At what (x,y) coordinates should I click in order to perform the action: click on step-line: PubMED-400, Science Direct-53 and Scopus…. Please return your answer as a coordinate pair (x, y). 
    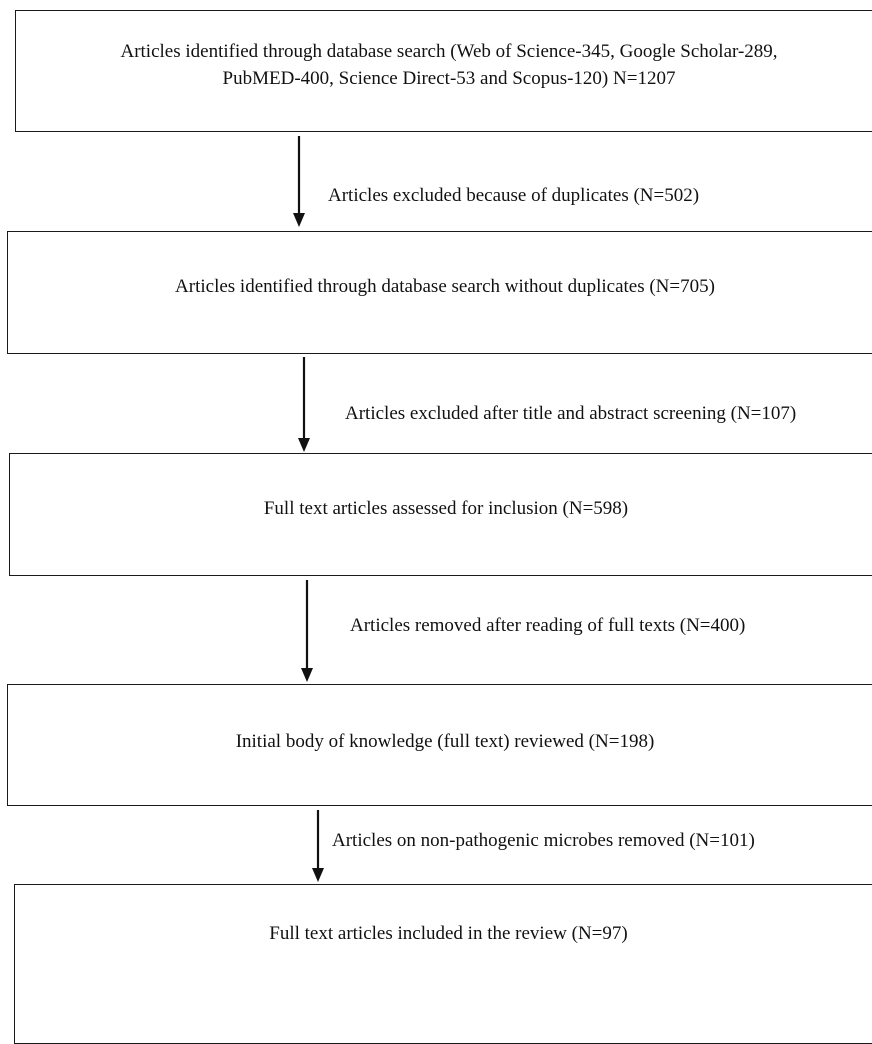
    Looking at the image, I should click on (449, 78).